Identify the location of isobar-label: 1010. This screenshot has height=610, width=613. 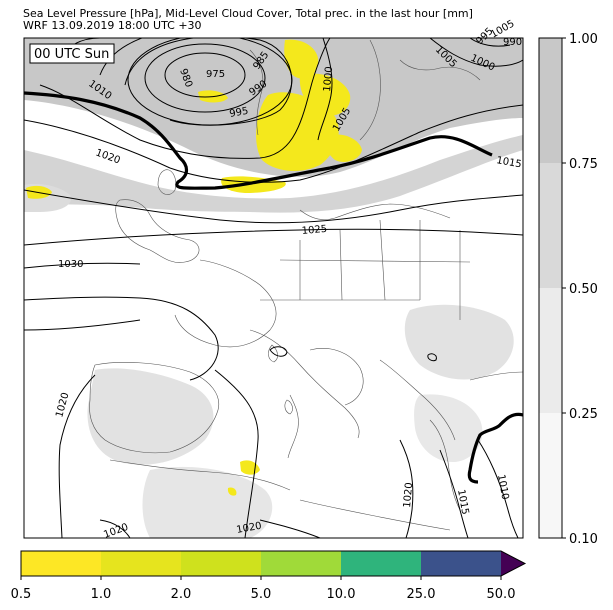
(502, 487).